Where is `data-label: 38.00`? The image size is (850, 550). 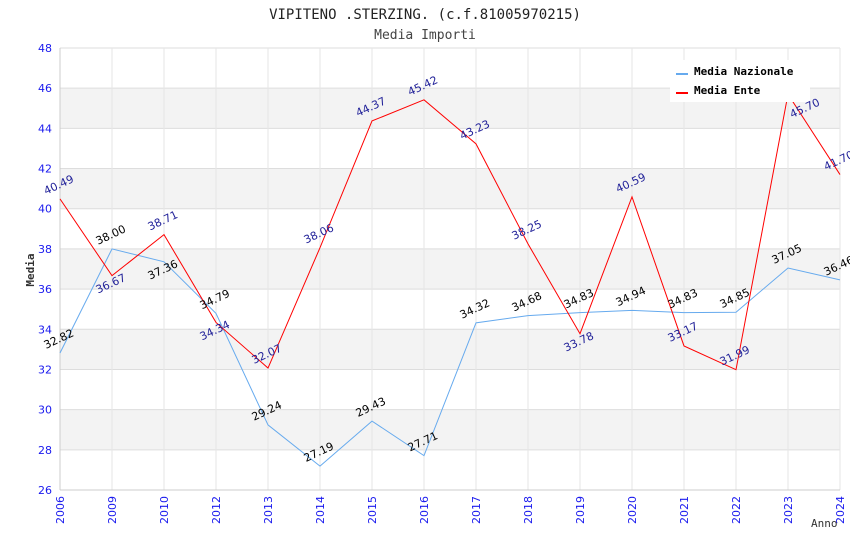
data-label: 38.00 is located at coordinates (111, 235).